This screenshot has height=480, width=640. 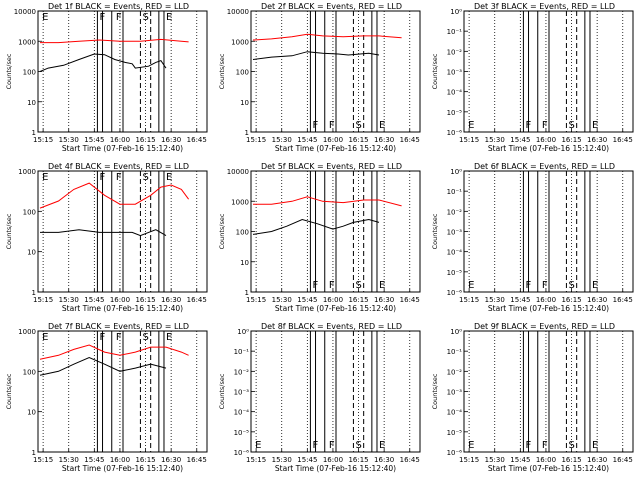 What do you see at coordinates (331, 6) in the screenshot?
I see `panel-title: Det 2f BLACK = Events, RED = LLD` at bounding box center [331, 6].